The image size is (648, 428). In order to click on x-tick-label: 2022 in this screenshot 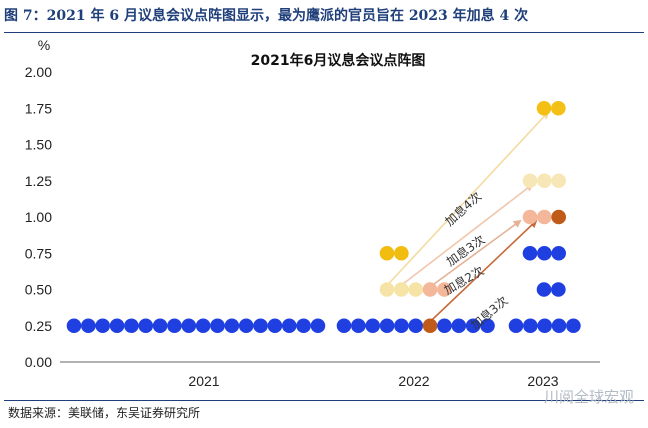, I will do `click(413, 381)`.